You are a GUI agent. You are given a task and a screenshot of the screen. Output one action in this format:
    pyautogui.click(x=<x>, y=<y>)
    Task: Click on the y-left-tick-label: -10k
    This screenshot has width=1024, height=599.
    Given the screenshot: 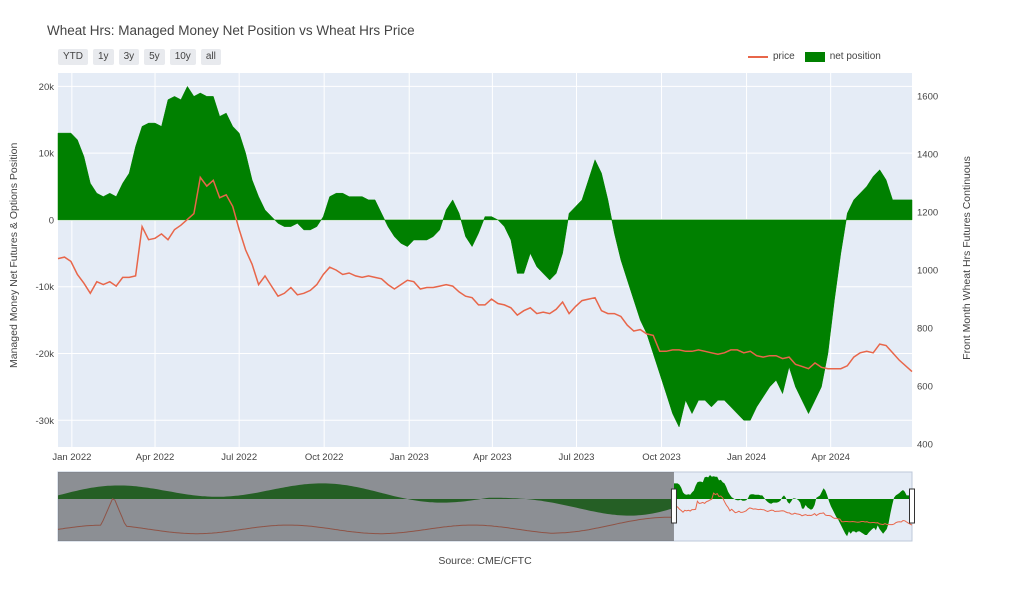 What is the action you would take?
    pyautogui.click(x=45, y=287)
    